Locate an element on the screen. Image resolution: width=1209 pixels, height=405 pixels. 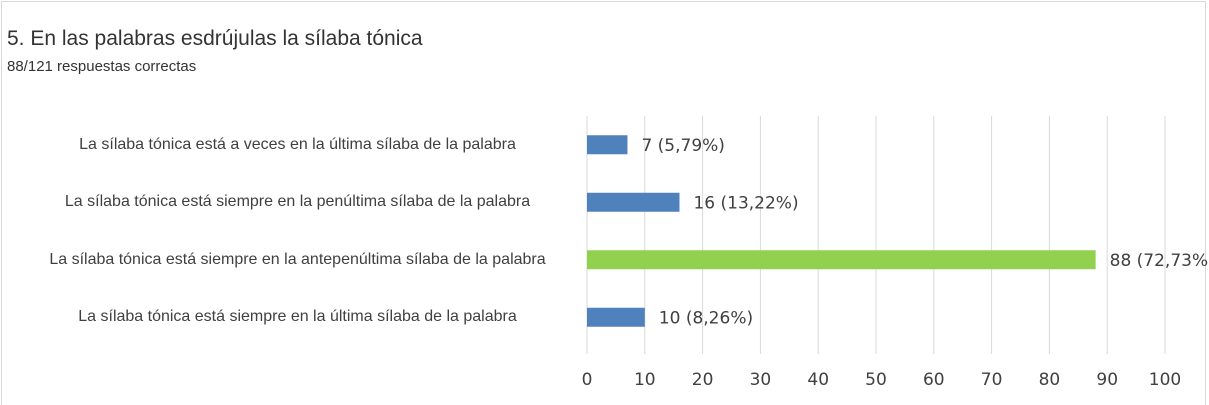
x-tick-label: 100 is located at coordinates (1165, 380).